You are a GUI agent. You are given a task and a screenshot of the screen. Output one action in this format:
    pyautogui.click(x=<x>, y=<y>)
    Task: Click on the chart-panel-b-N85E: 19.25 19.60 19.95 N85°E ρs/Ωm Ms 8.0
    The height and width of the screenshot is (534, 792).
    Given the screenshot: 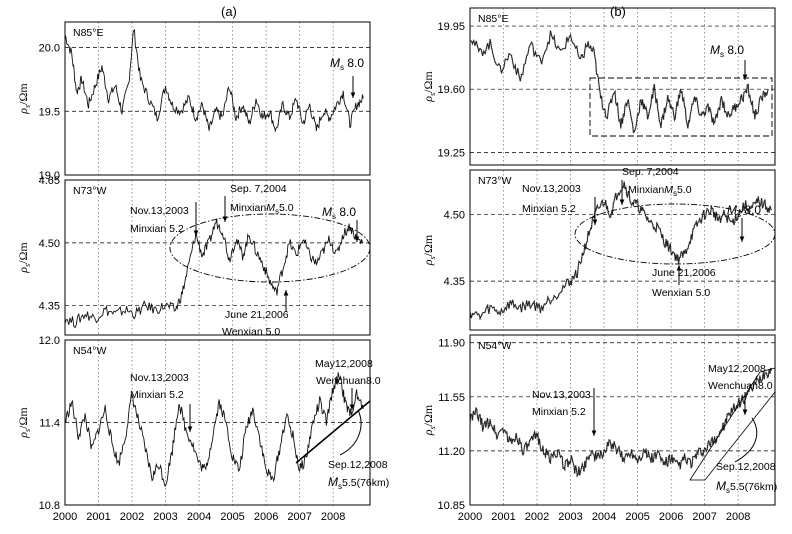 What is the action you would take?
    pyautogui.click(x=598, y=86)
    